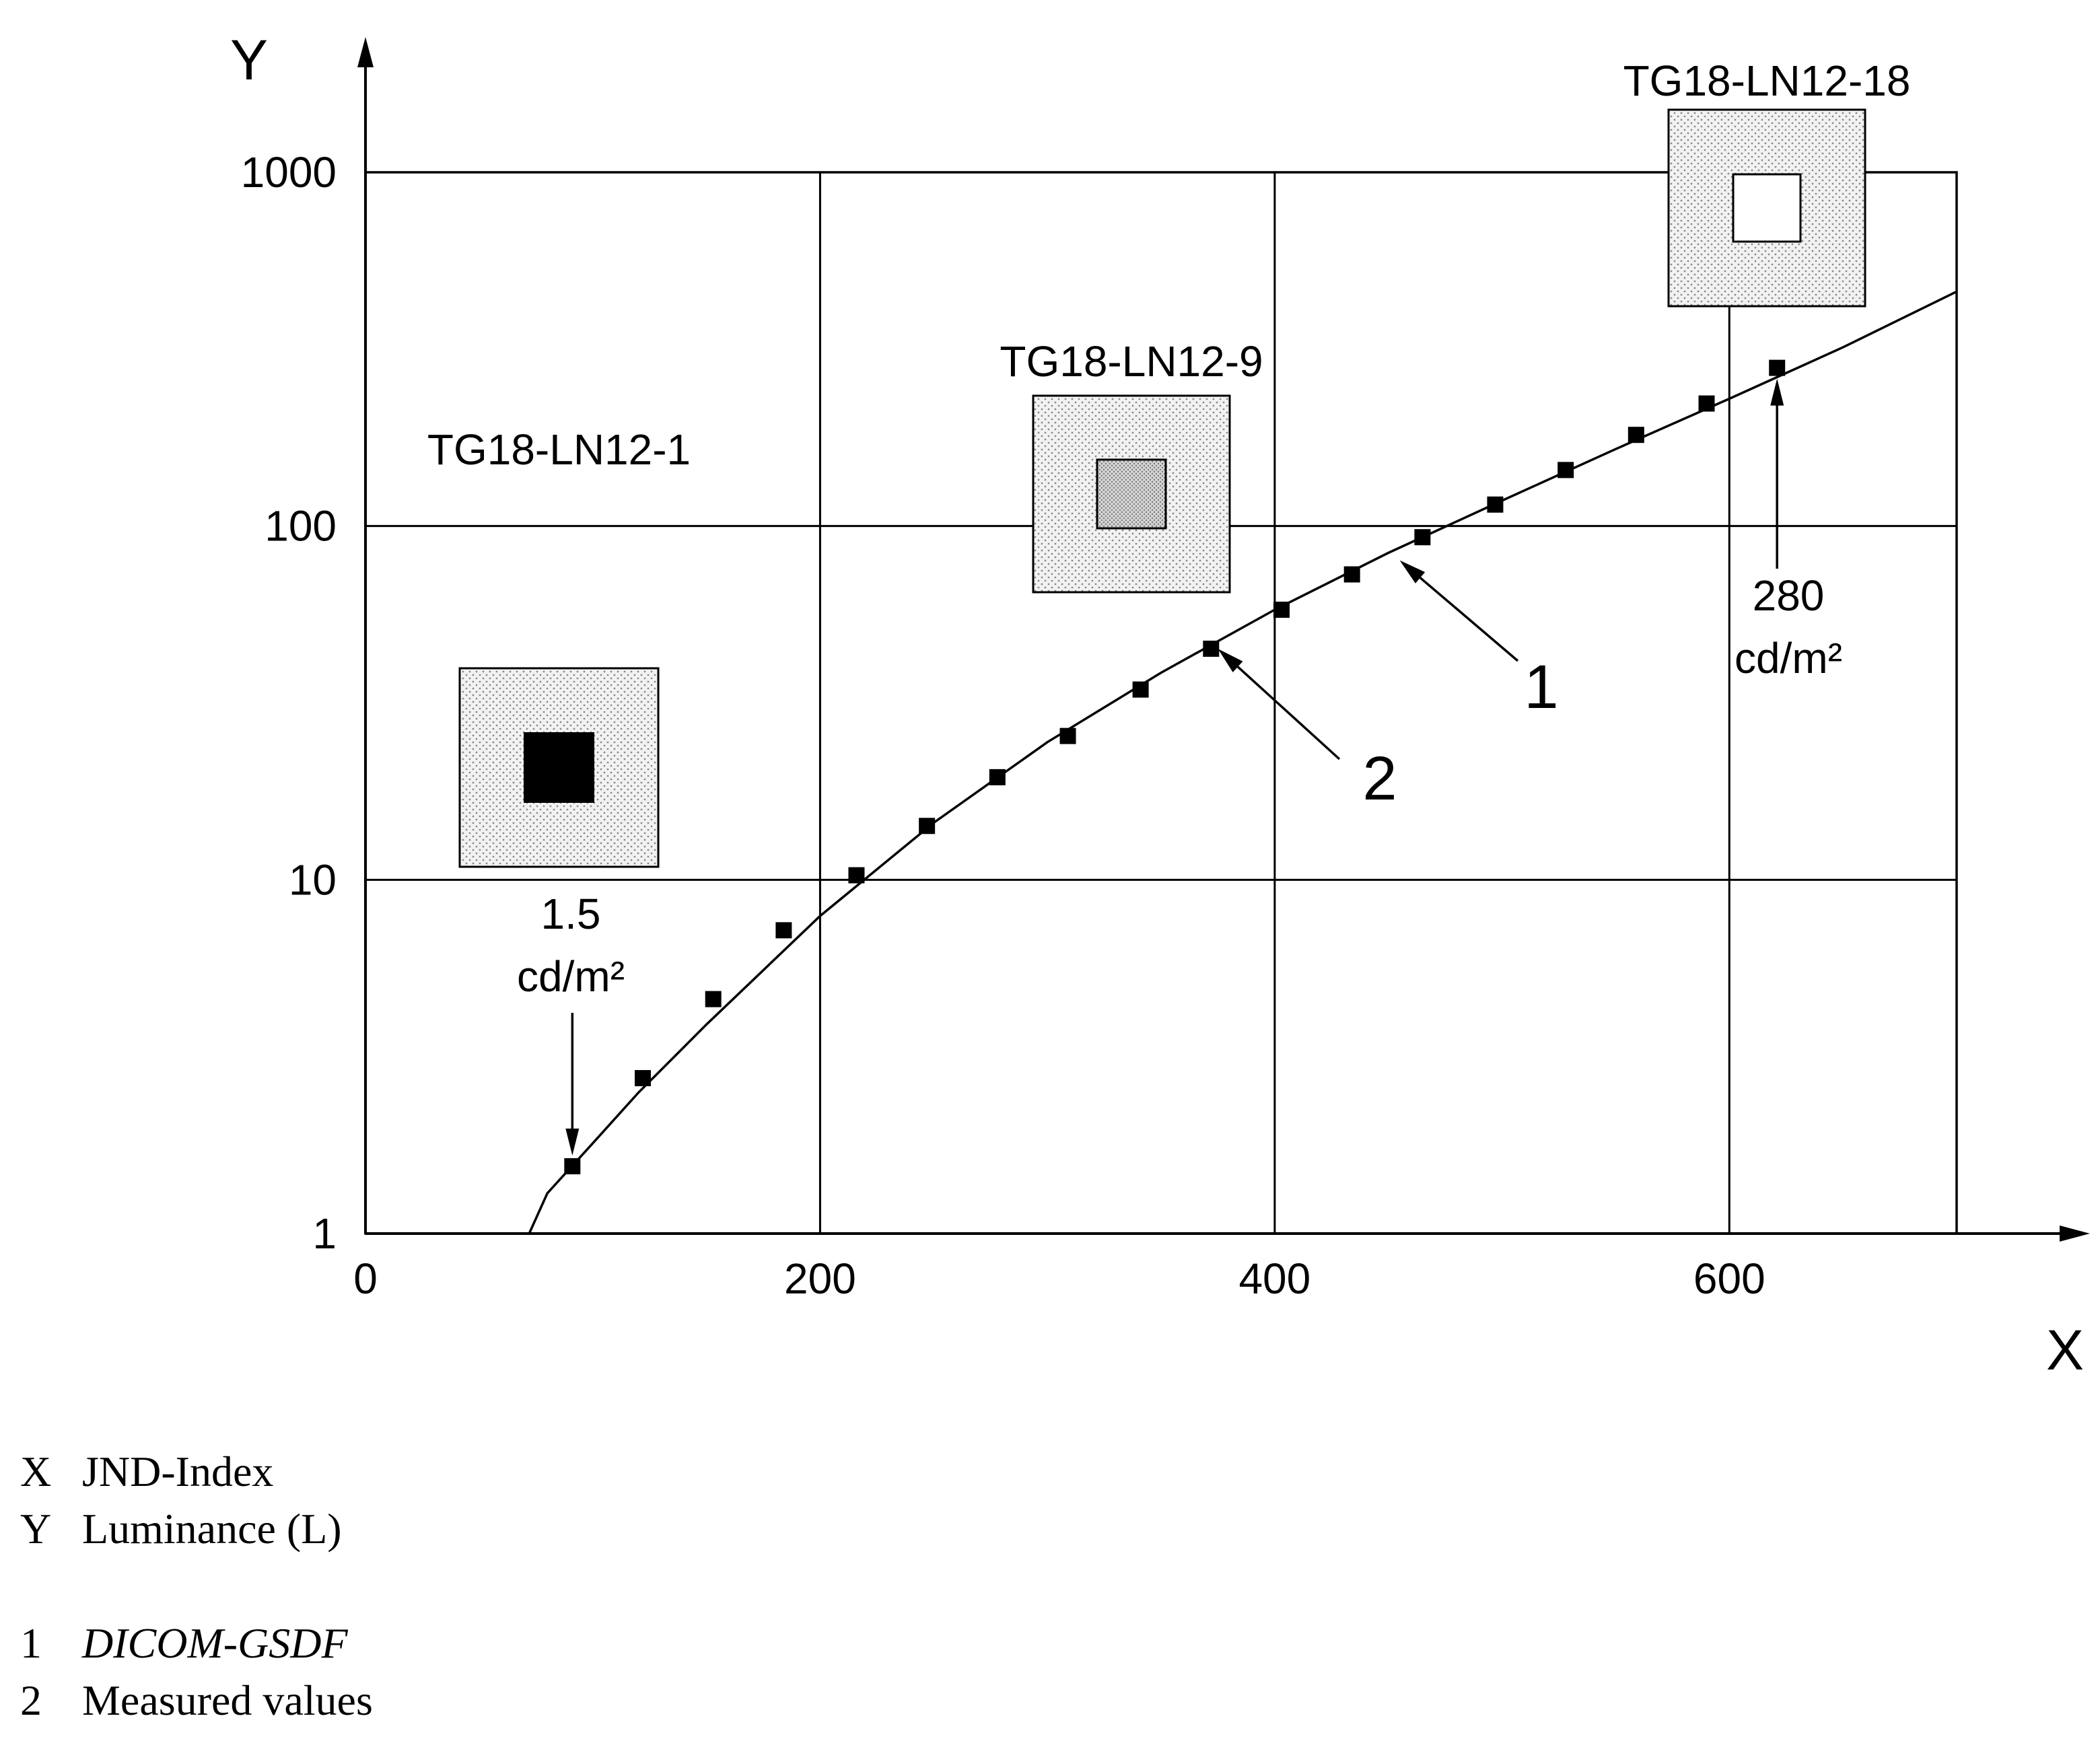 The height and width of the screenshot is (1743, 2100). Describe the element at coordinates (1729, 1278) in the screenshot. I see `x-tick-label: 600` at that location.